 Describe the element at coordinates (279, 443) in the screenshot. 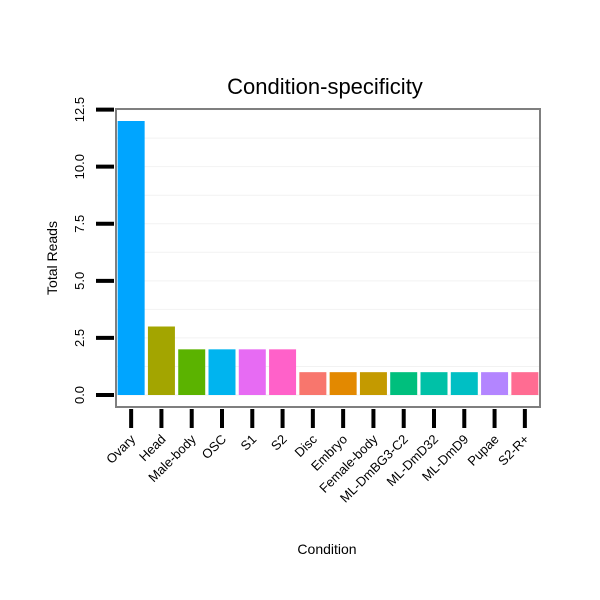

I see `x-tick-label: S2` at that location.